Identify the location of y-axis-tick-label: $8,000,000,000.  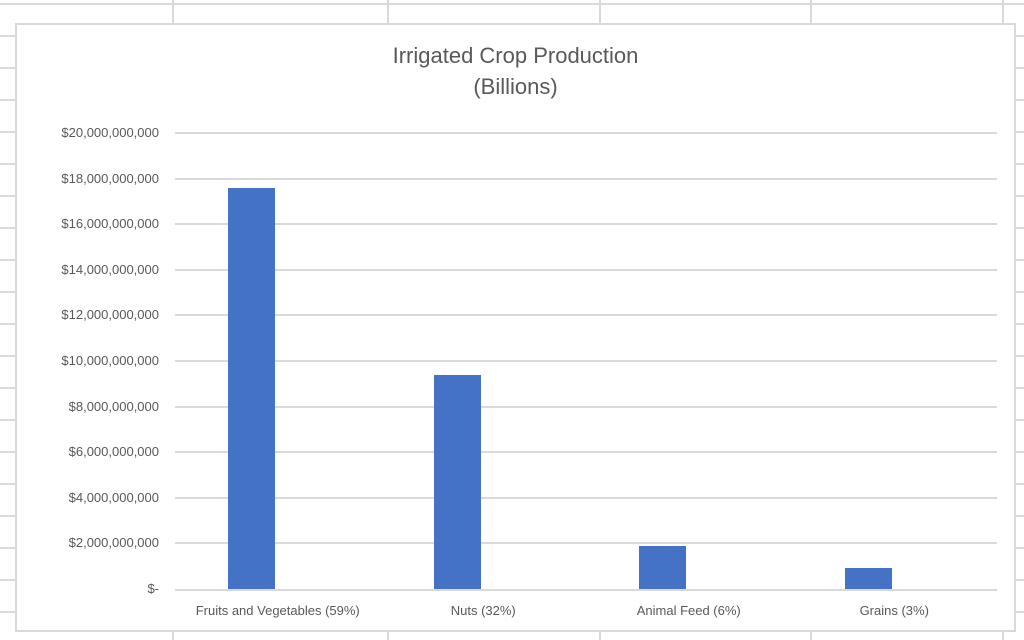
(113, 406).